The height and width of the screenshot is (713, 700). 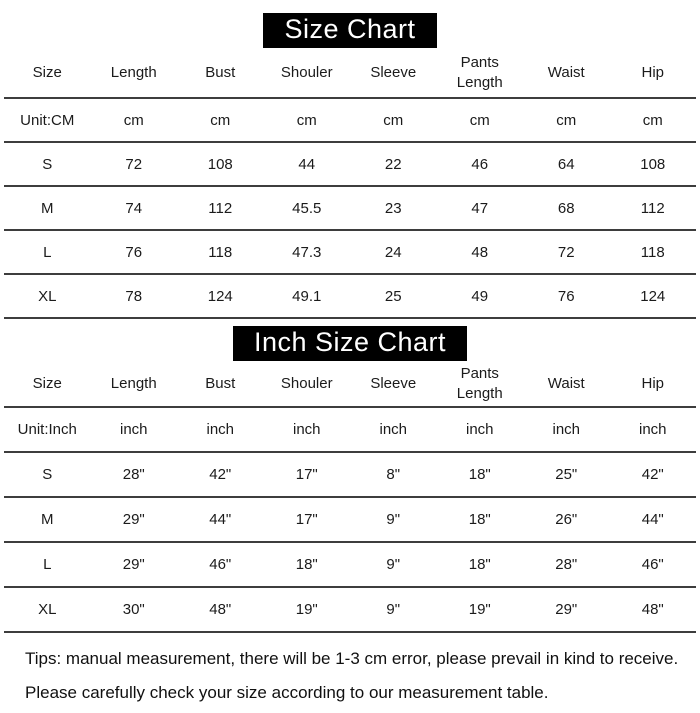 What do you see at coordinates (350, 430) in the screenshot?
I see `table-row: Unit:Inch inch inch inch inch inch inch inch` at bounding box center [350, 430].